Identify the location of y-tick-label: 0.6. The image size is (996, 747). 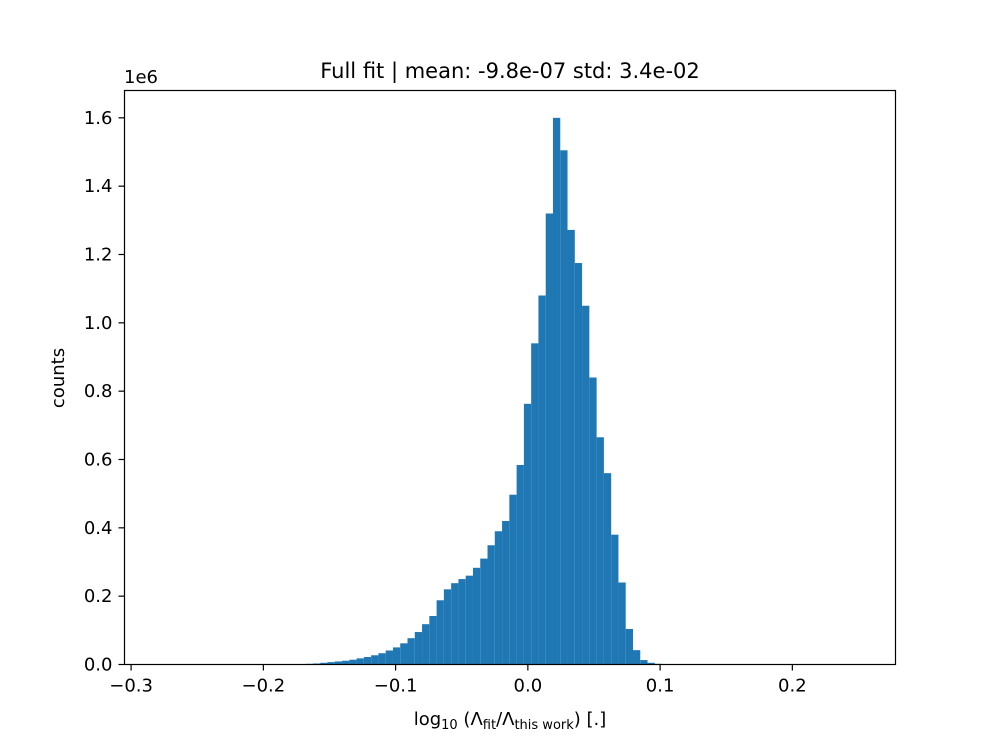
(98, 460).